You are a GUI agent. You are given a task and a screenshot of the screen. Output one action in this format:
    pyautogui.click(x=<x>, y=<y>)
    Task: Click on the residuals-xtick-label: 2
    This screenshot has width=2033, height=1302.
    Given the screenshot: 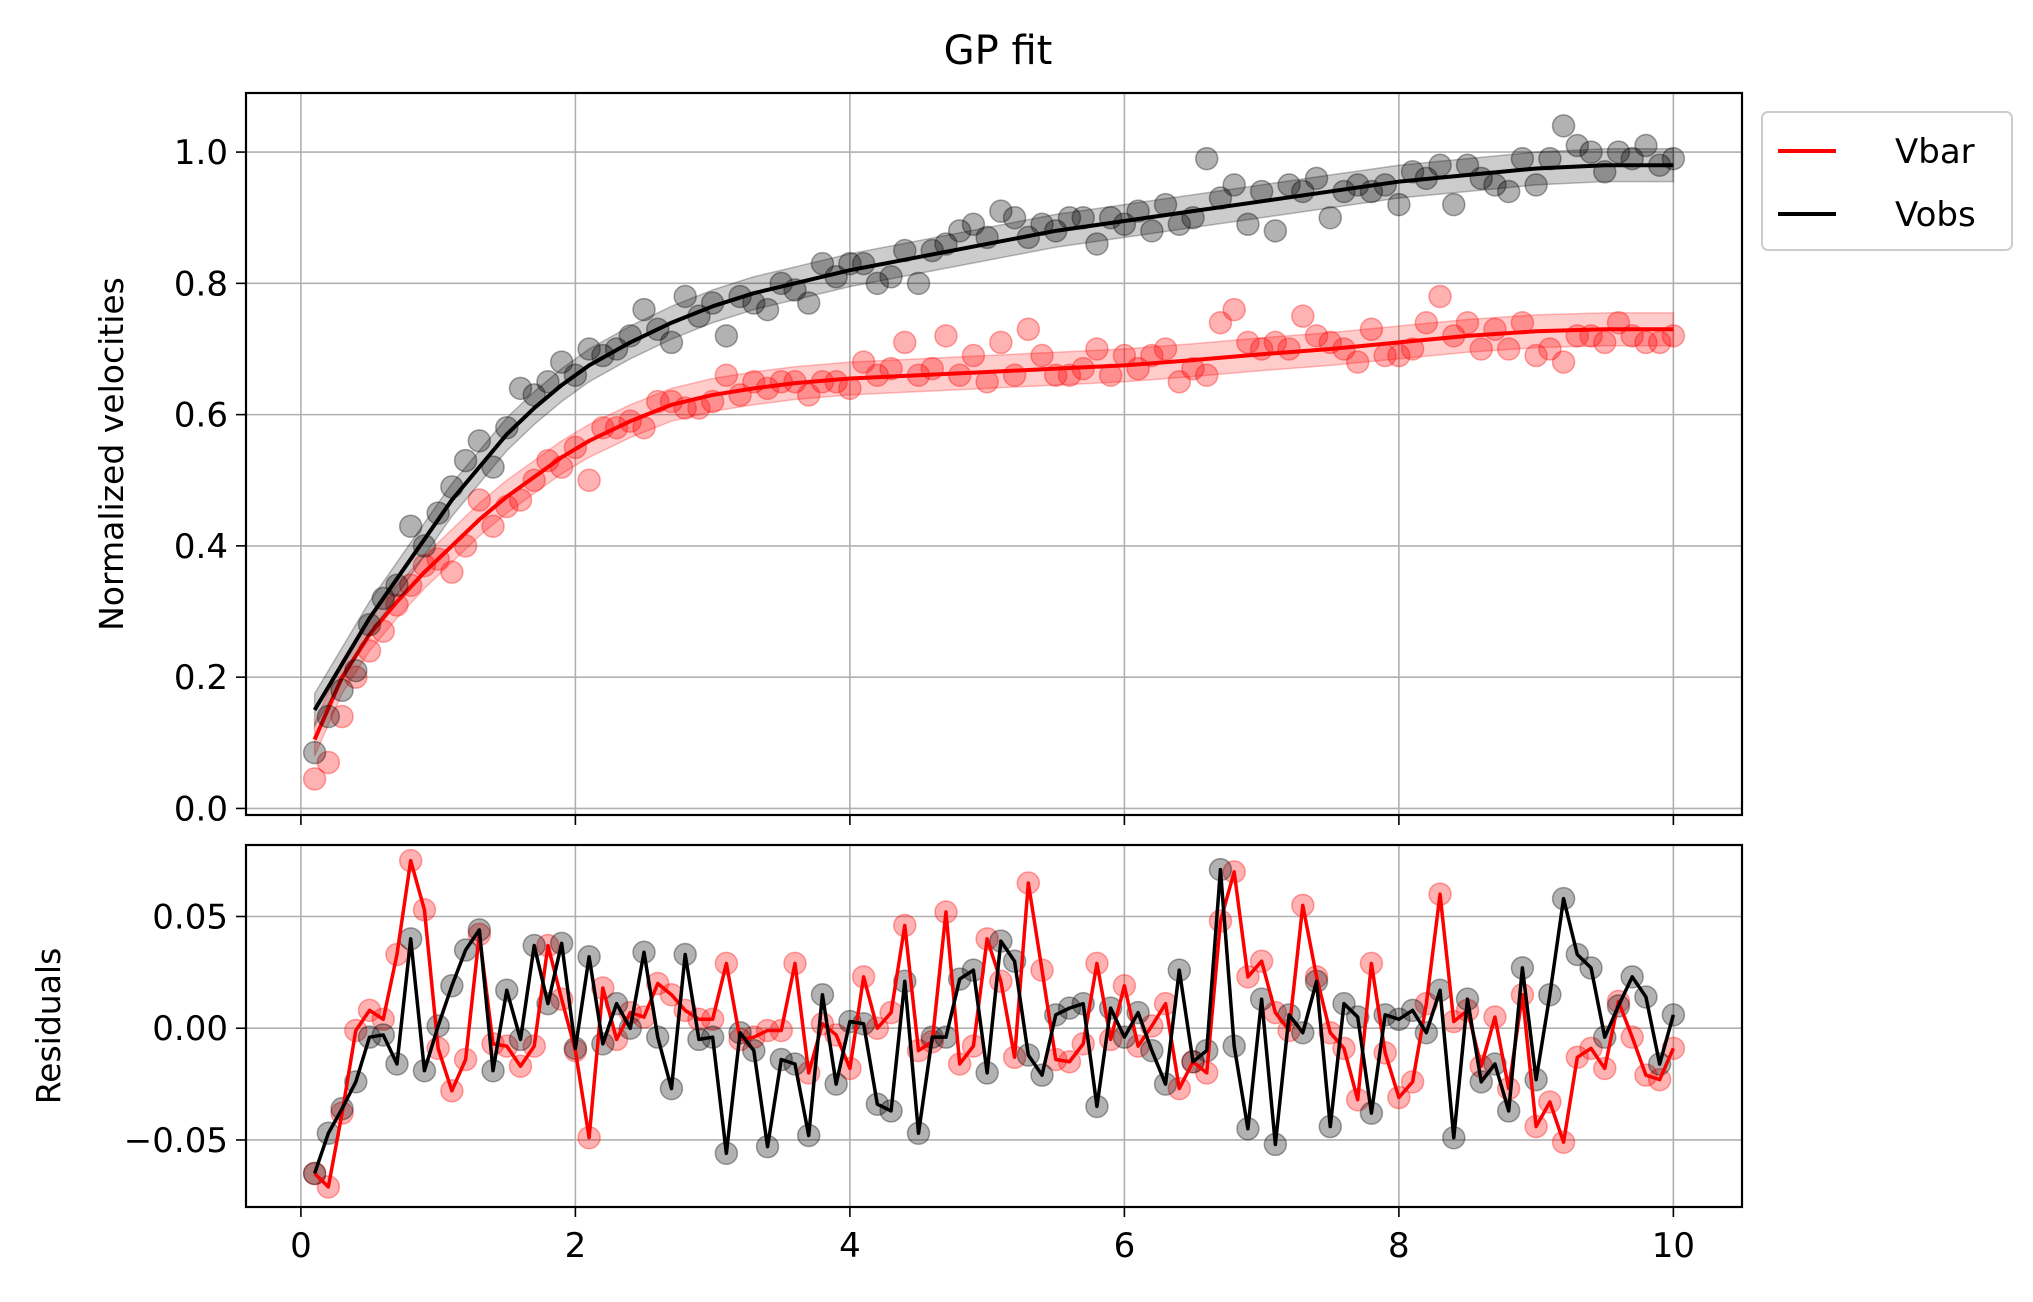 What is the action you would take?
    pyautogui.click(x=576, y=1246)
    